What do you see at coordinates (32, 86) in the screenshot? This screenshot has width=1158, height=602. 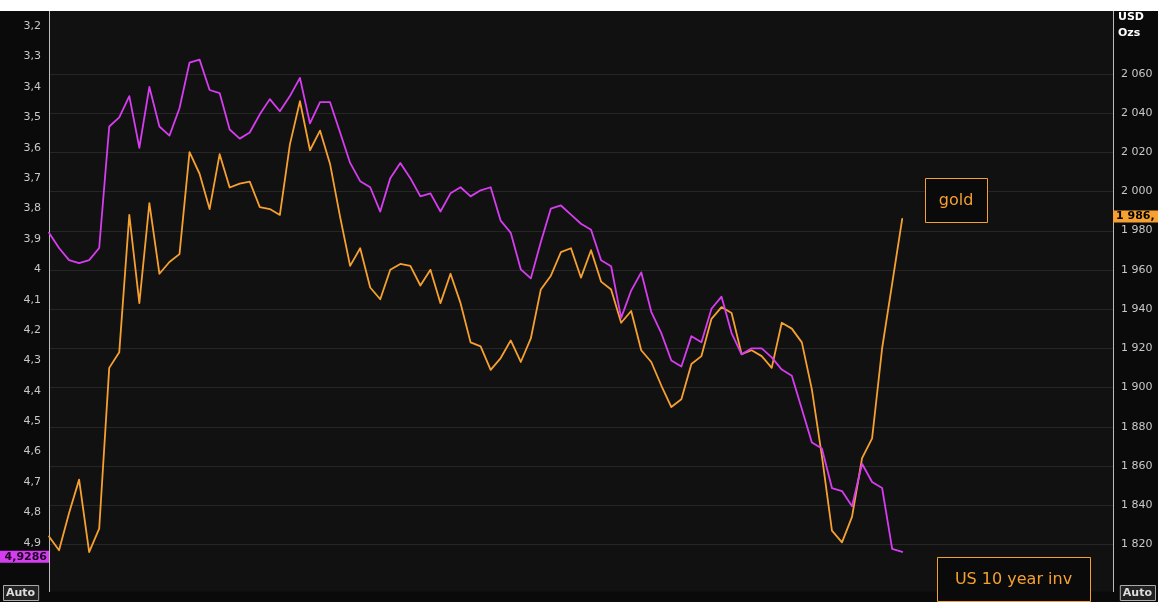 I see `y-tick-label: 3,4` at bounding box center [32, 86].